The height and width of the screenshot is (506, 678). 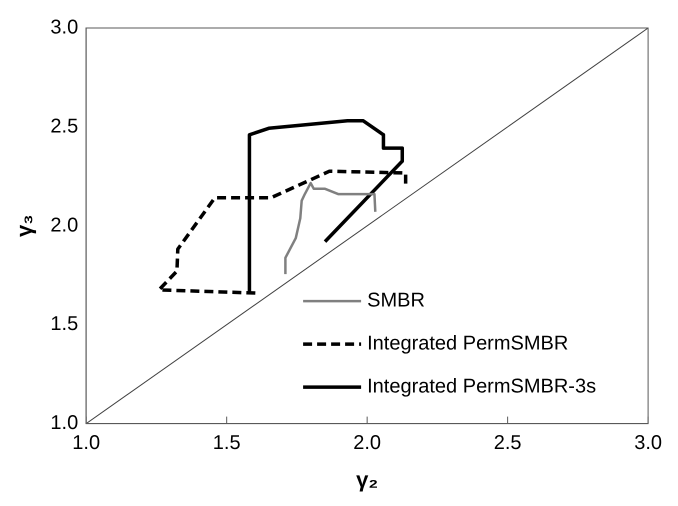 What do you see at coordinates (648, 443) in the screenshot?
I see `x-tick-label: 3.0` at bounding box center [648, 443].